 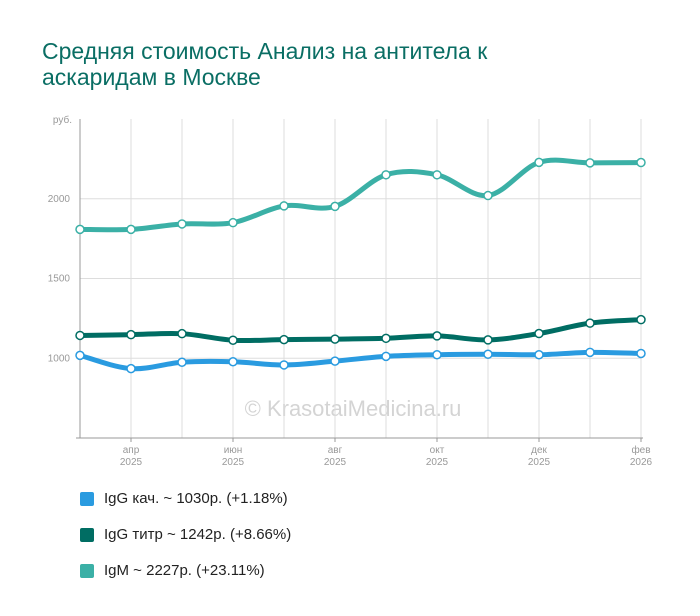 What do you see at coordinates (198, 534) in the screenshot?
I see `legend-label: IgG титр ~ 1242р. (+8.66%)` at bounding box center [198, 534].